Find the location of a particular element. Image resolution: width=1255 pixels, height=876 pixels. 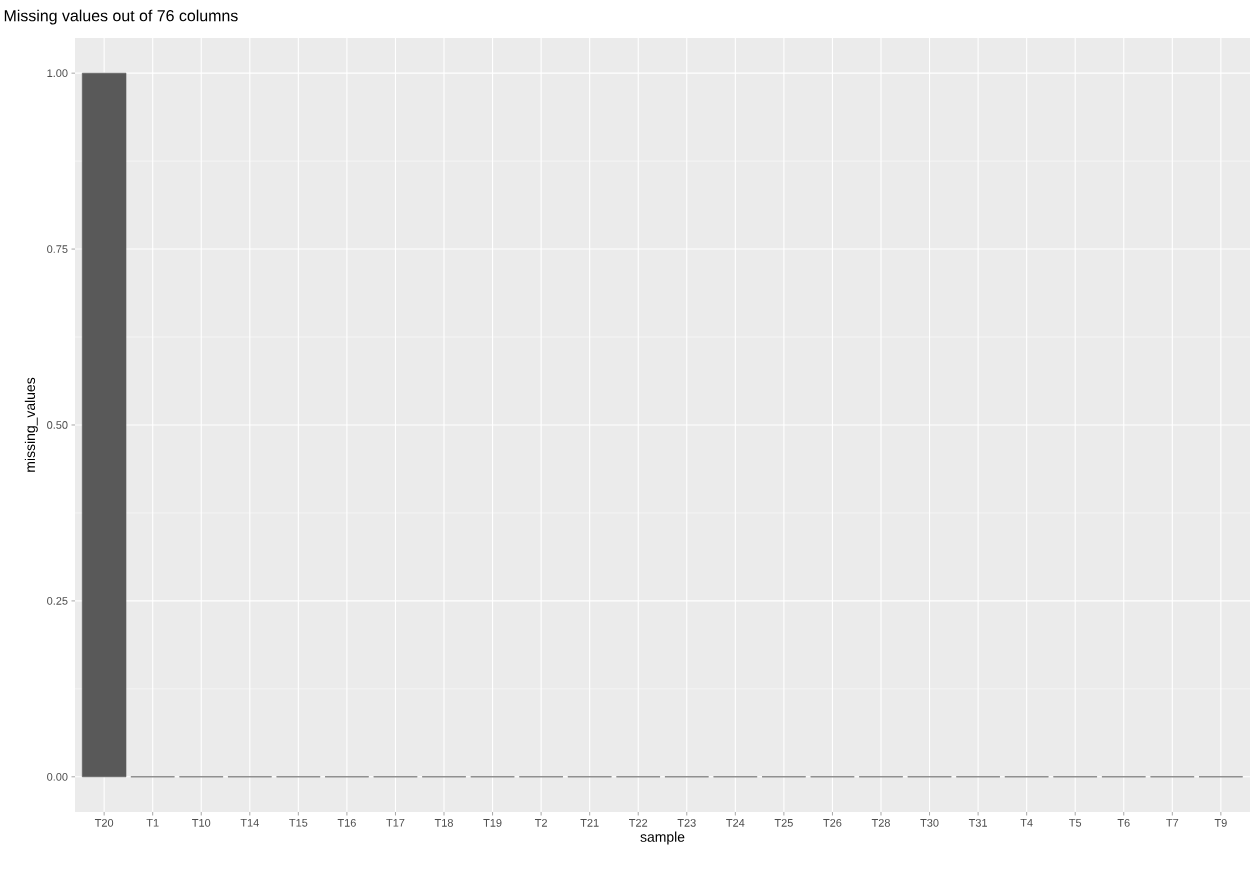

x-tick-label: T22 is located at coordinates (638, 823).